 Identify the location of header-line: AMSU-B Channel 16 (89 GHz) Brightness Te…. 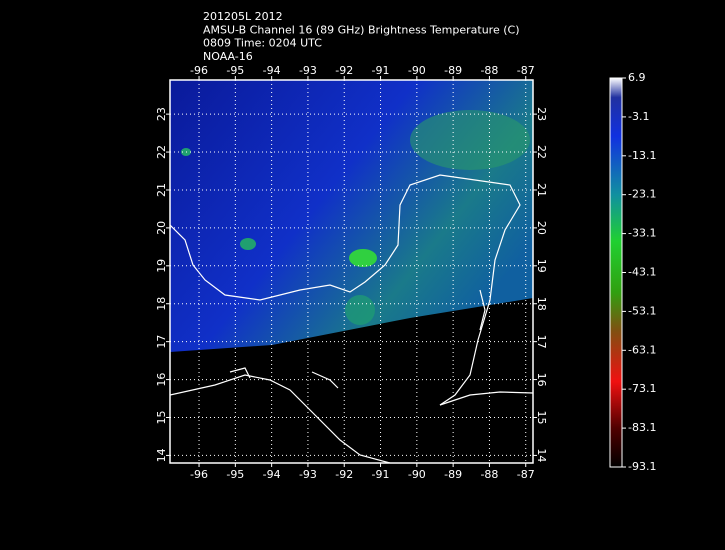
(361, 29).